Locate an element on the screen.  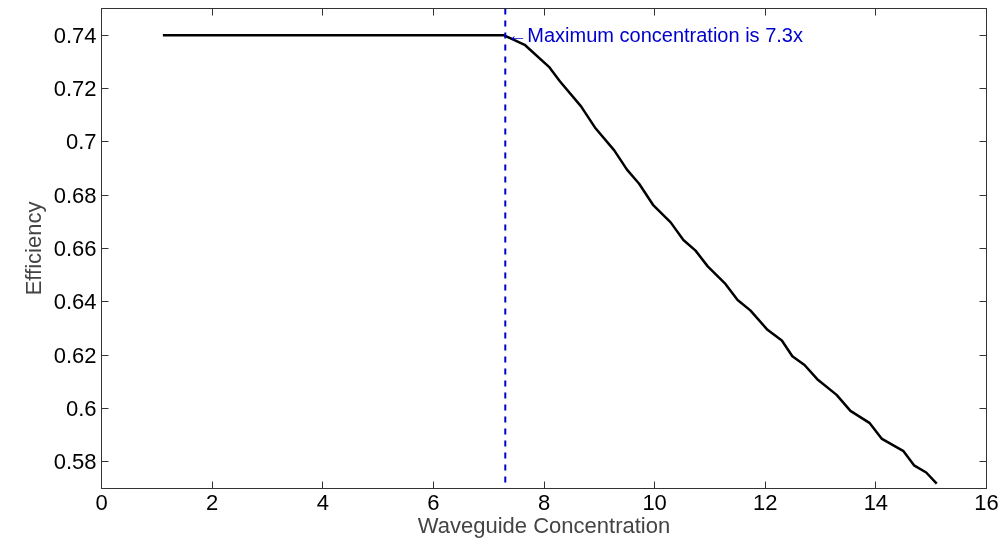
y-tick-label: 0.74 is located at coordinates (75, 35).